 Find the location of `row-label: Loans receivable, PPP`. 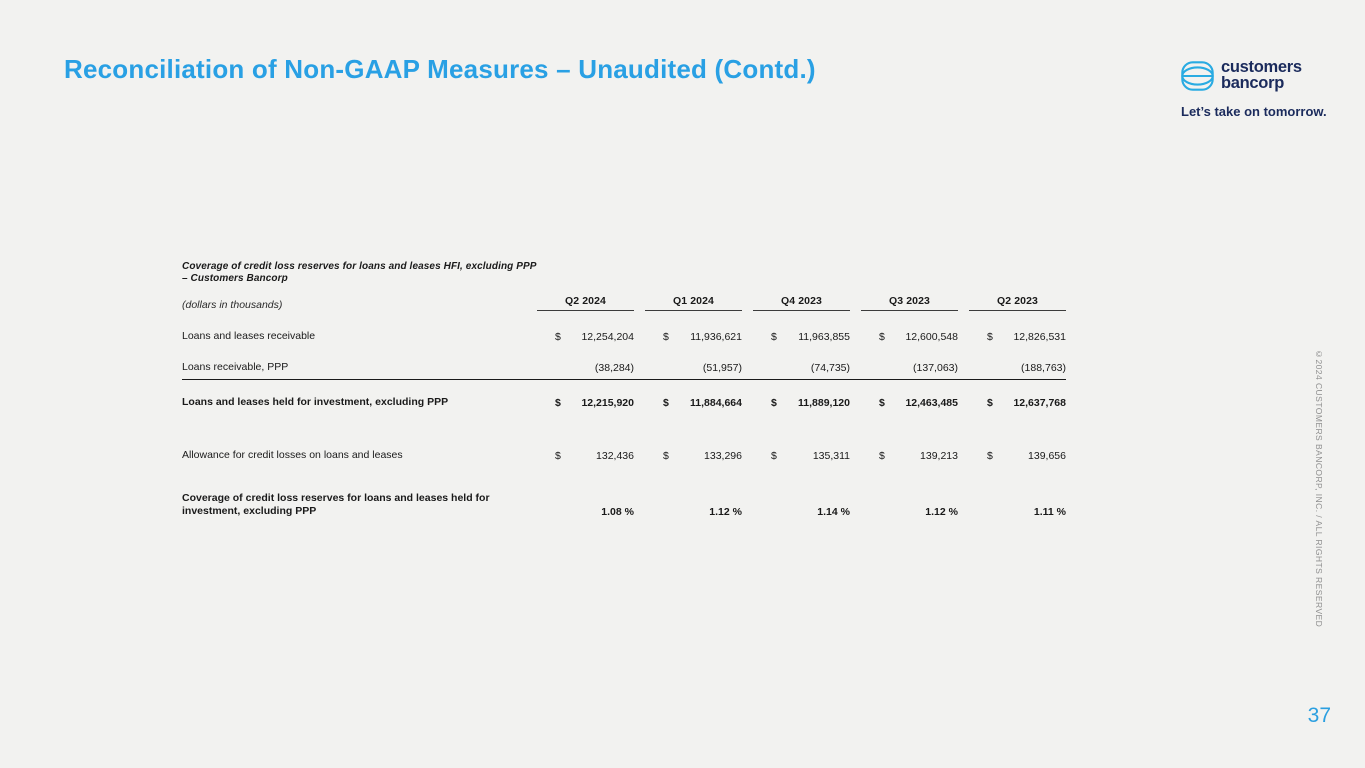

row-label: Loans receivable, PPP is located at coordinates (235, 366).